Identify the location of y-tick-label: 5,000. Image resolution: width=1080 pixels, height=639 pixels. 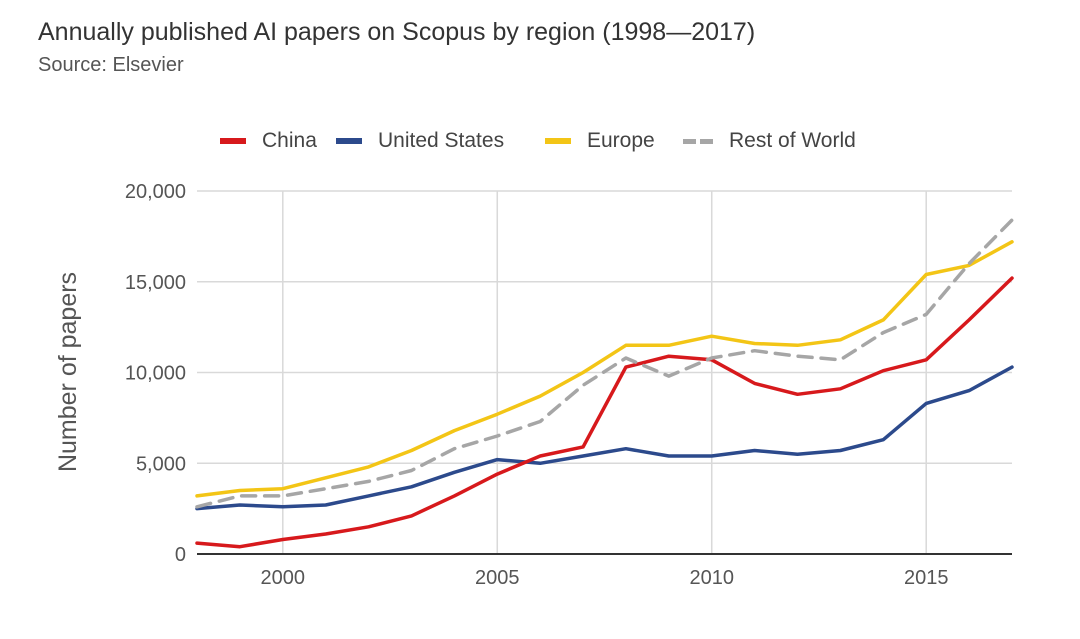
(161, 464).